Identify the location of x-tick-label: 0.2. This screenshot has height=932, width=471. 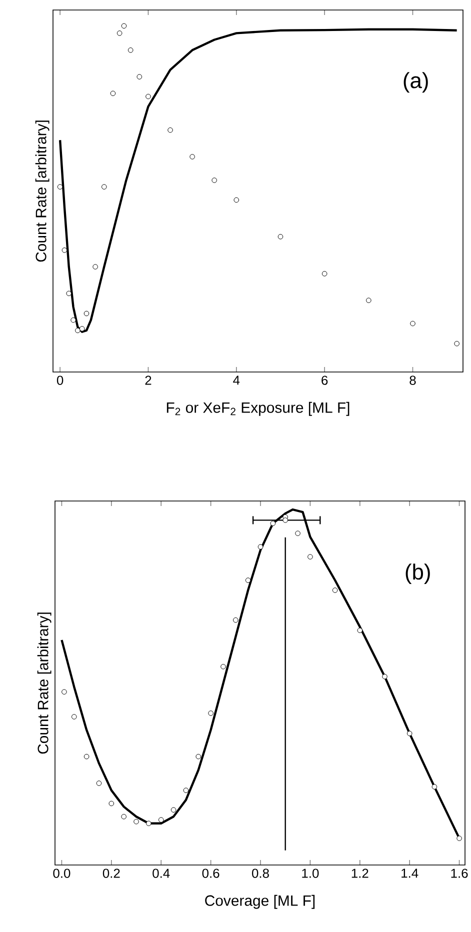
(111, 873).